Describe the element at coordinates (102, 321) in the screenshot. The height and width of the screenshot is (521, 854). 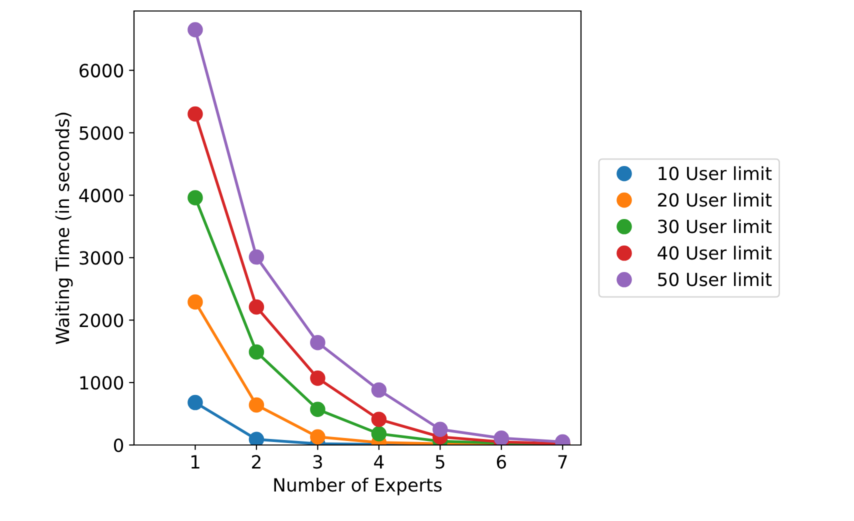
I see `y-tick-label: 2000` at that location.